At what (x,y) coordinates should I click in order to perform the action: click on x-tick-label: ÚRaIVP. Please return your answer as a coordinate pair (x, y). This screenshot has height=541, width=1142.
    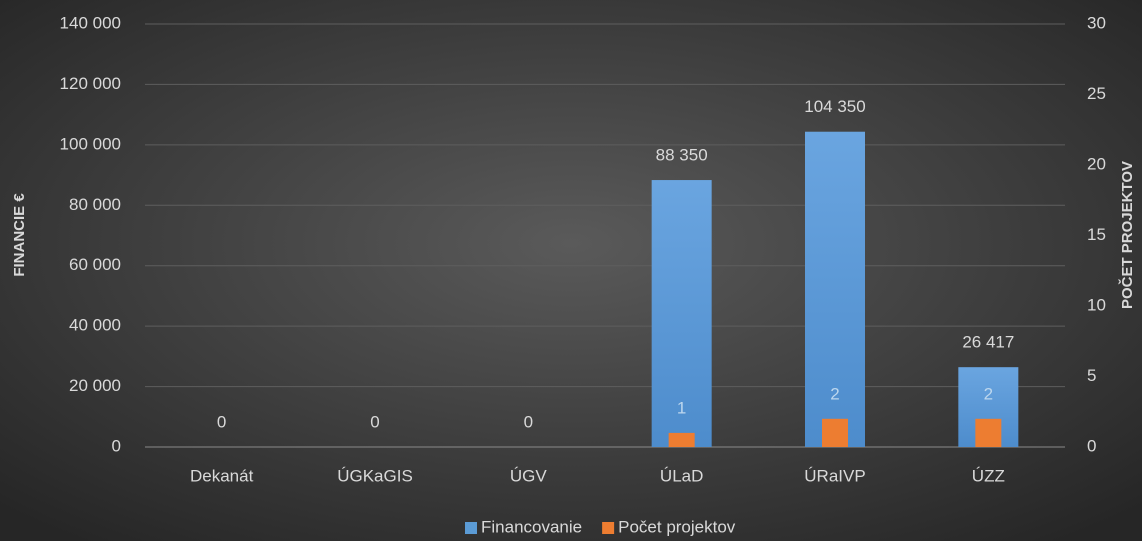
    Looking at the image, I should click on (834, 475).